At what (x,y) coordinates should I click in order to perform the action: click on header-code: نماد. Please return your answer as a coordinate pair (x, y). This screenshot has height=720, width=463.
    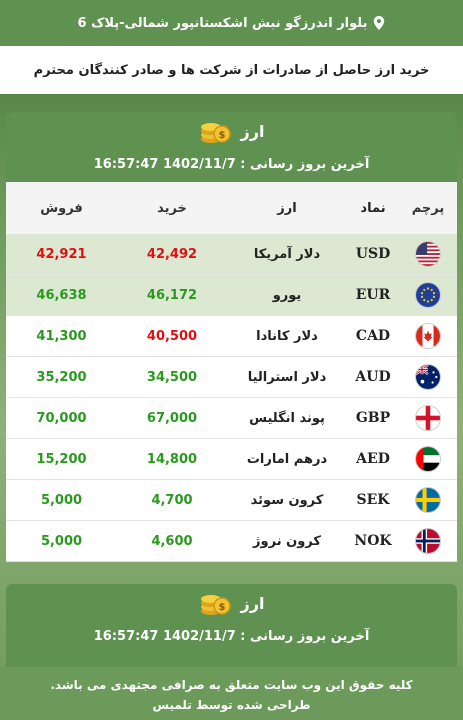
    Looking at the image, I should click on (373, 208).